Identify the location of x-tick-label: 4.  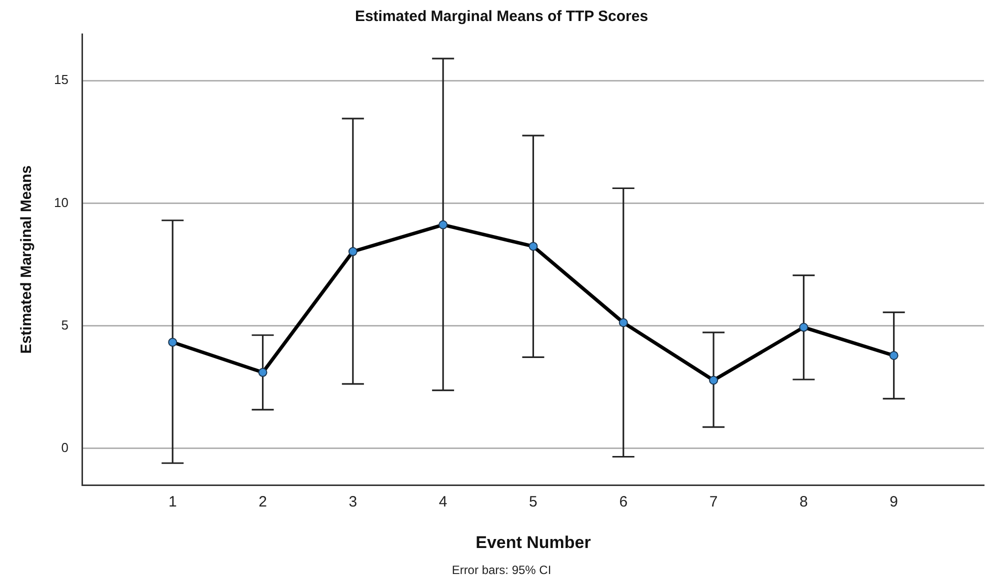
(443, 501).